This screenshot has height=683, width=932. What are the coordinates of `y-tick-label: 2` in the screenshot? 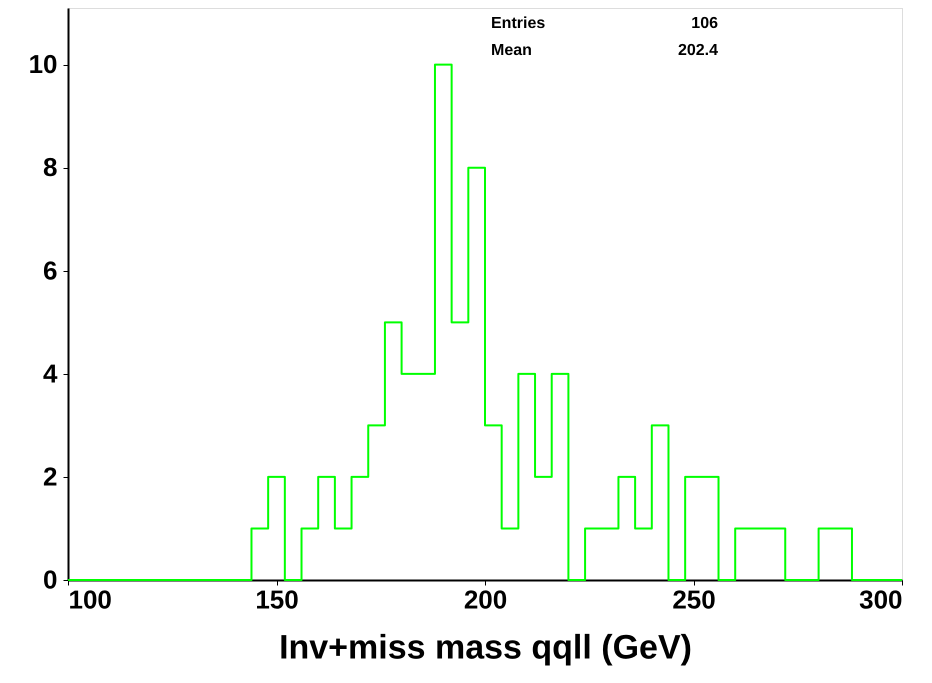 It's located at (50, 476).